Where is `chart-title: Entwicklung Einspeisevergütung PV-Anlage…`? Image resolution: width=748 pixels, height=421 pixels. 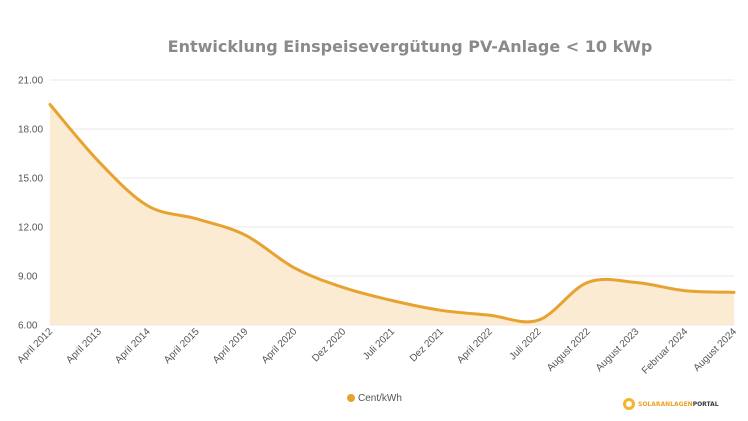 chart-title: Entwicklung Einspeisevergütung PV-Anlage… is located at coordinates (410, 46).